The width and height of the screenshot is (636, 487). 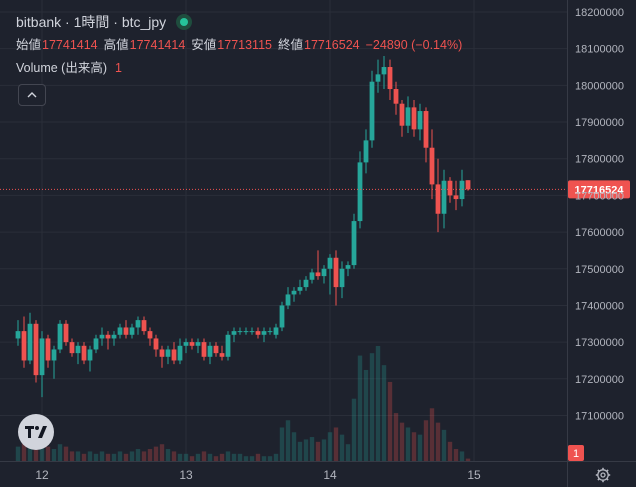 What do you see at coordinates (29, 44) in the screenshot?
I see `open-label: 始値` at bounding box center [29, 44].